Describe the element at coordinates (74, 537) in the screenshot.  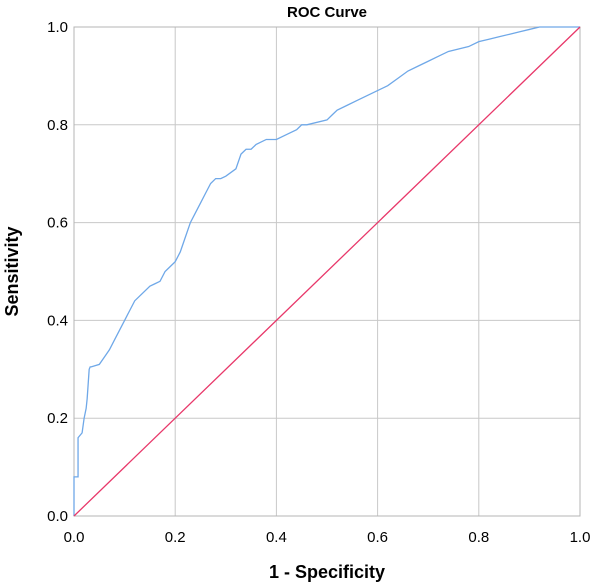
I see `x-tick-label: 0.0` at that location.